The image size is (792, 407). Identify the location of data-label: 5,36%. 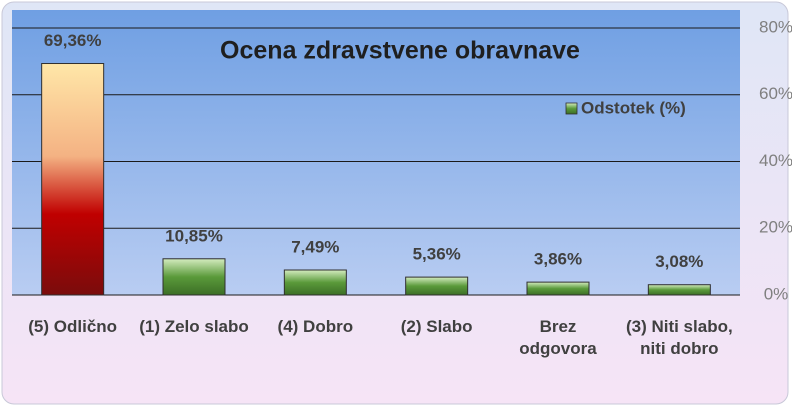
(437, 254).